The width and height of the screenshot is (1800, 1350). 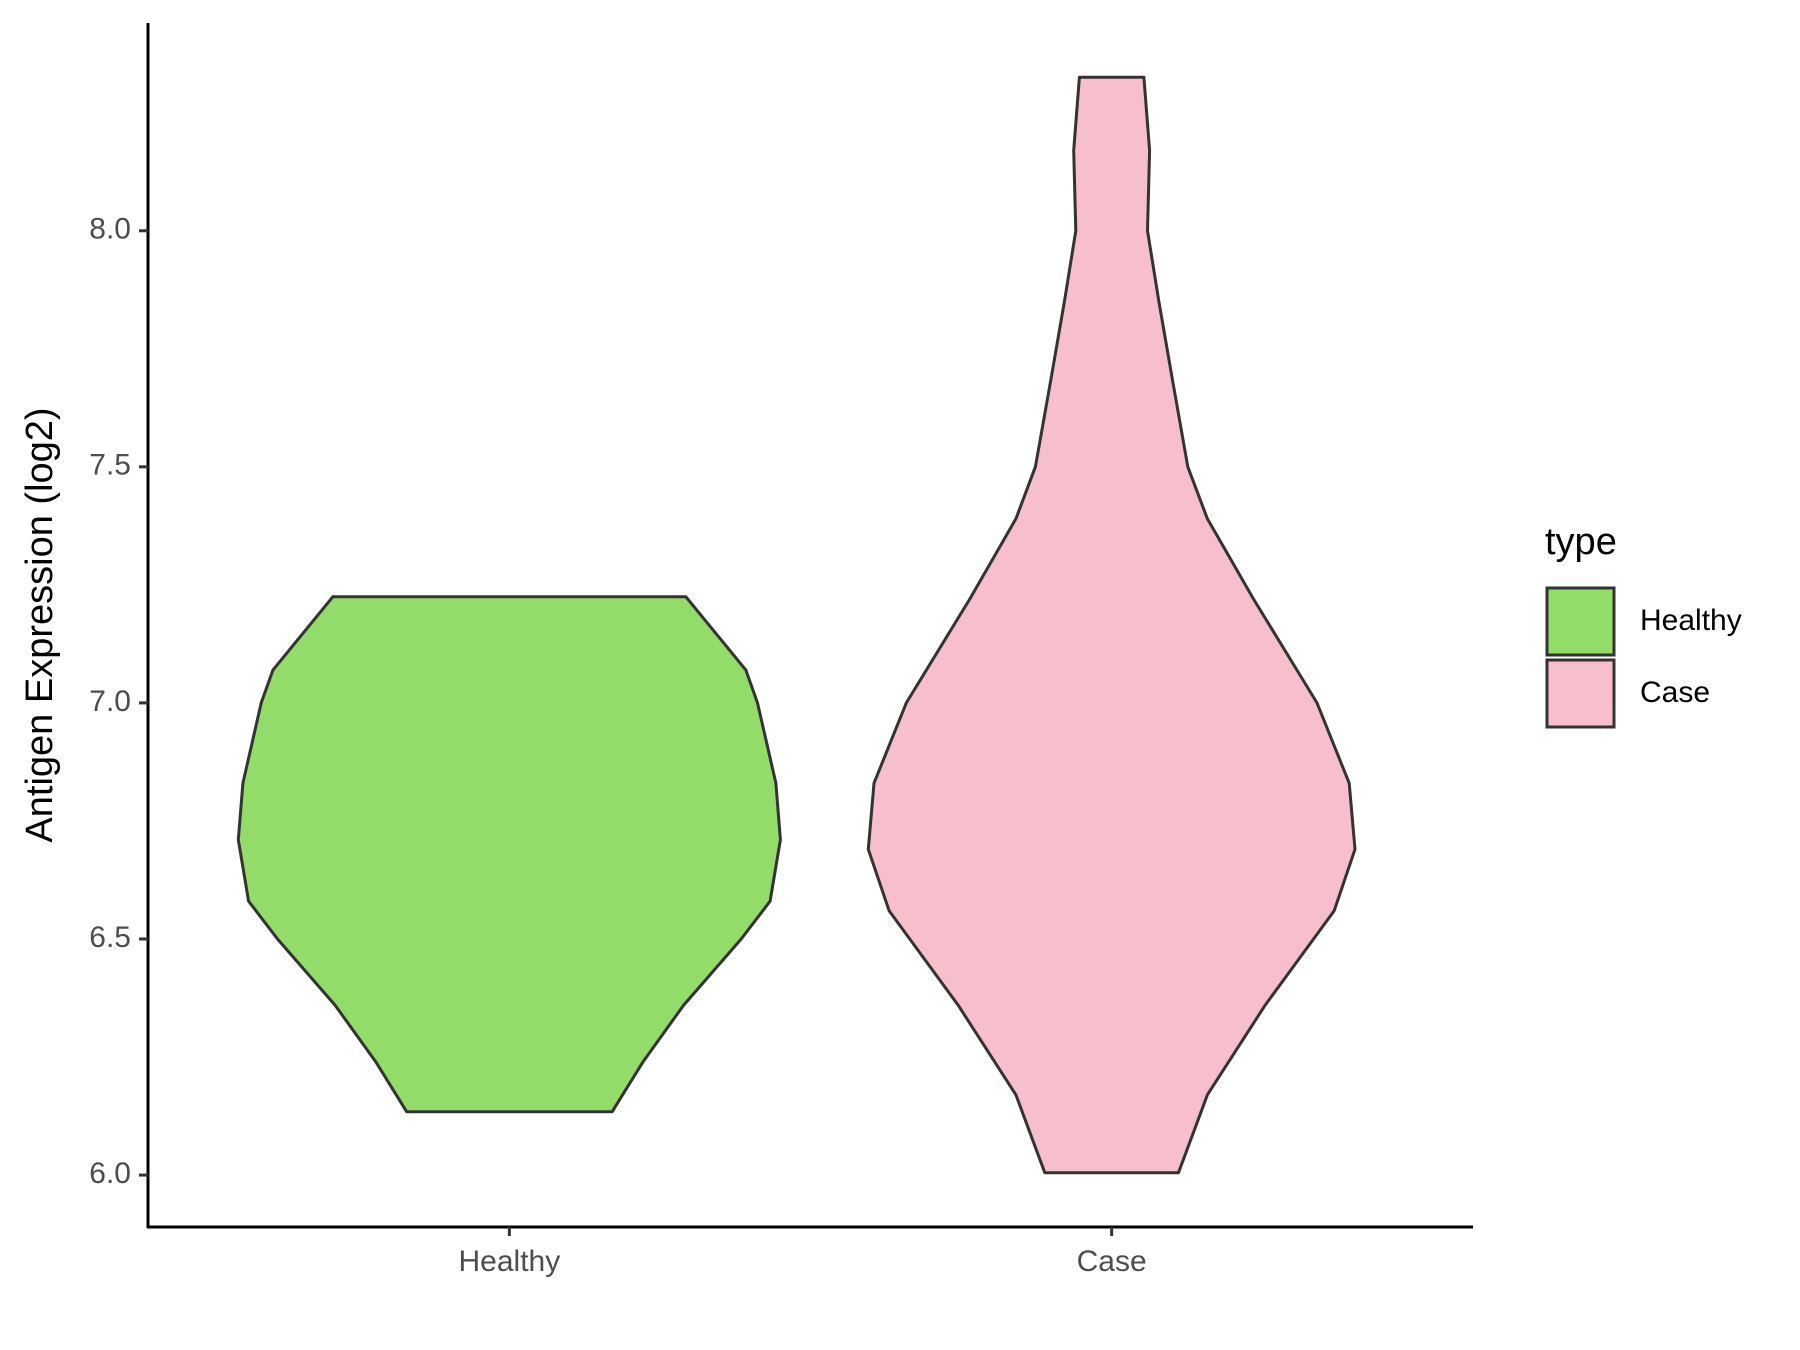 I want to click on y-tick-label: 8.0, so click(x=110, y=229).